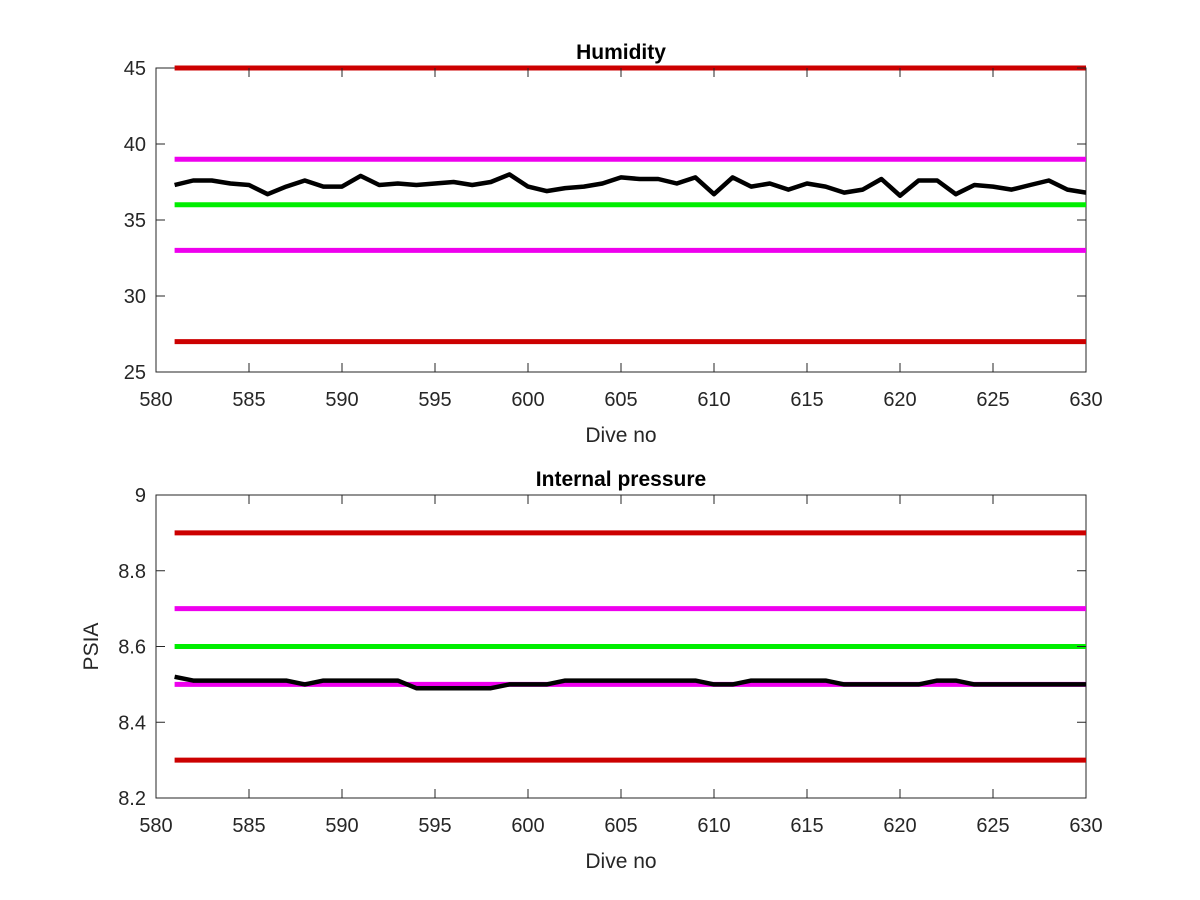 The height and width of the screenshot is (900, 1200). I want to click on y-tick-label: 8.2, so click(132, 799).